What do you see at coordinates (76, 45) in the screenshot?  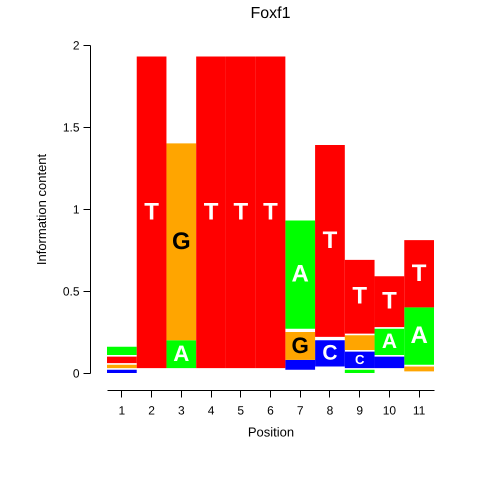 I see `y-tick-label: 2` at bounding box center [76, 45].